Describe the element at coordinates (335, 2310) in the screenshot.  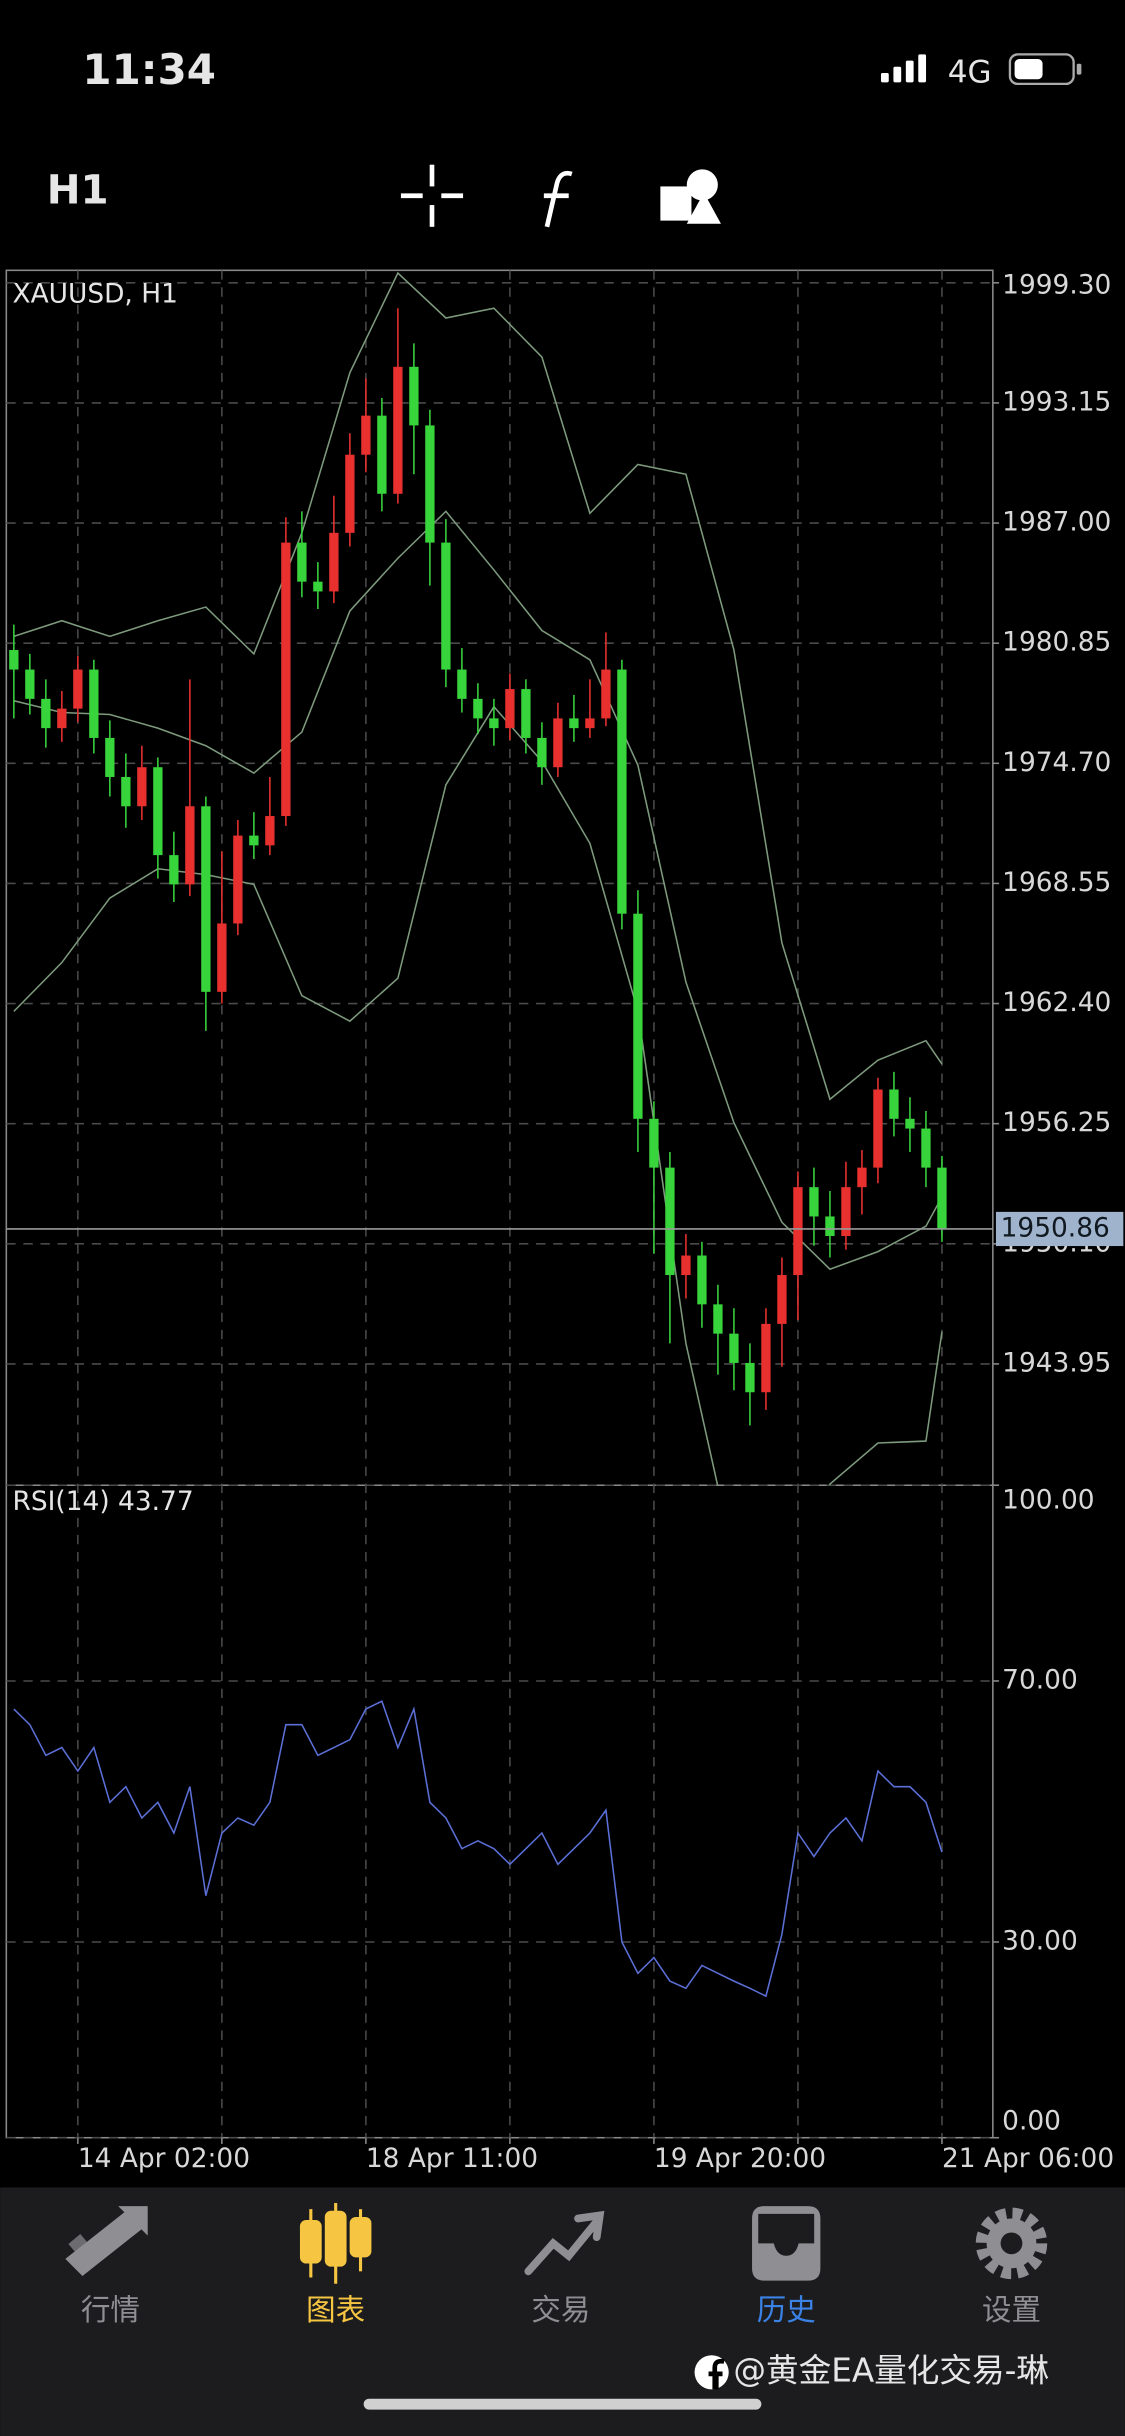
I see `tab-label: 图表` at that location.